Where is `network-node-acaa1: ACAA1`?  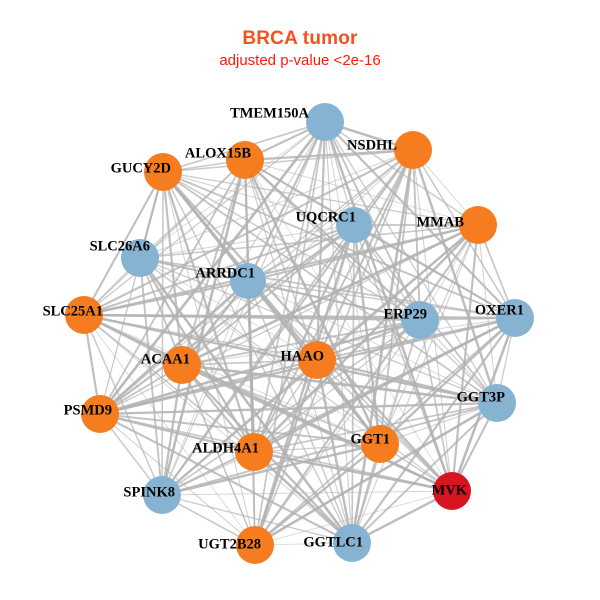 network-node-acaa1: ACAA1 is located at coordinates (171, 365).